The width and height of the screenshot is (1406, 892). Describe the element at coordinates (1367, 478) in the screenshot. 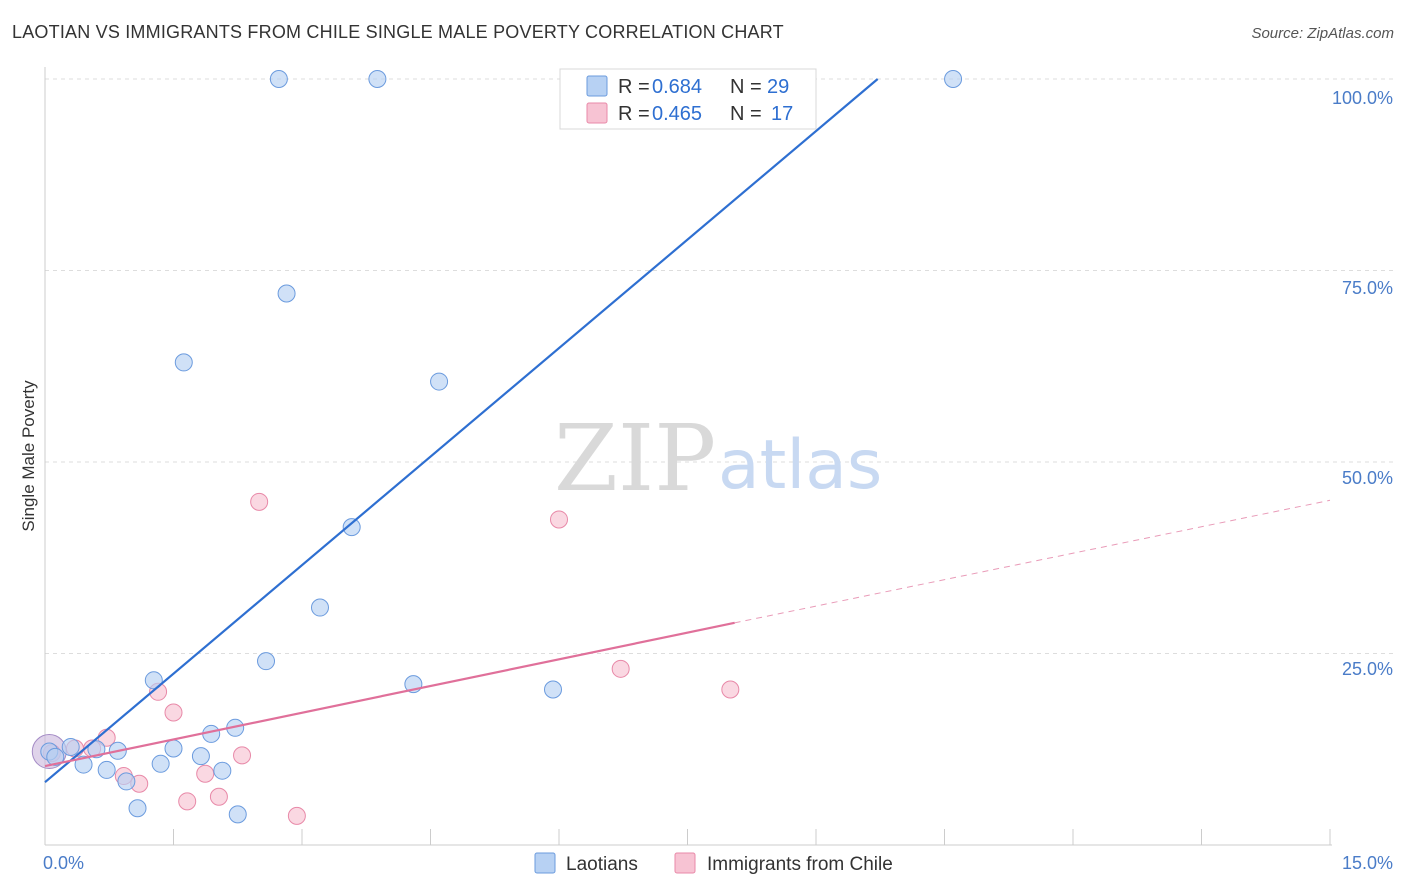

I see `y-tick-label-50: 50.0%` at that location.